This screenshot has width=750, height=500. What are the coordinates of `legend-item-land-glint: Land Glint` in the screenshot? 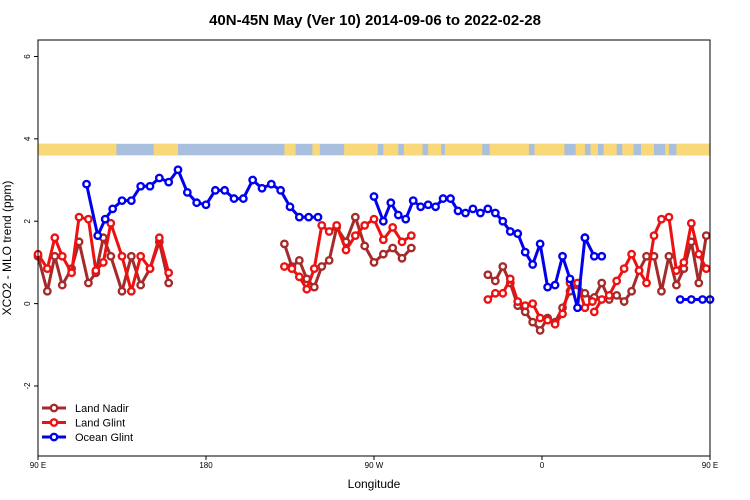 It's located at (83, 424).